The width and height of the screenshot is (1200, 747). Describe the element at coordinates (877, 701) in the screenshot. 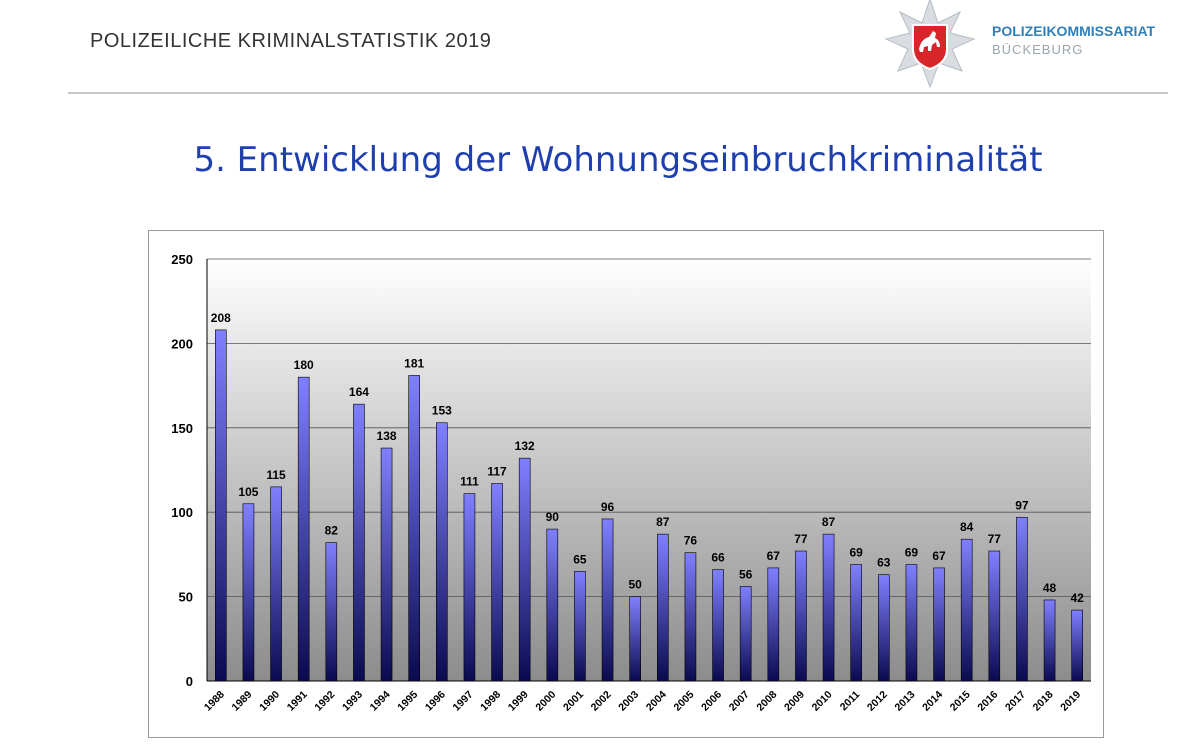

I see `x-tick-label-2012: 2012` at that location.